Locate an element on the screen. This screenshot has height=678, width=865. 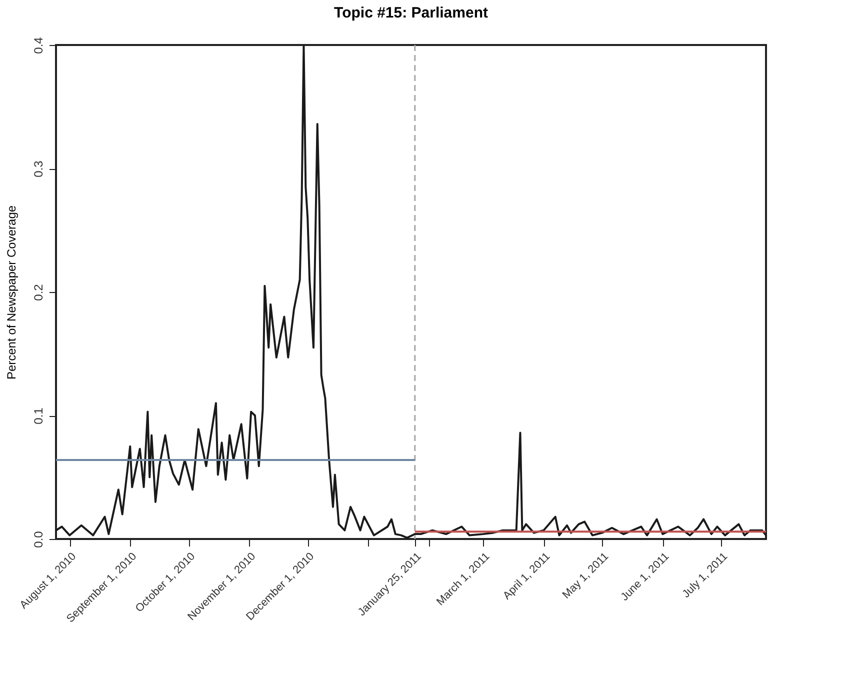
y-tick-label: 0.4 is located at coordinates (39, 45).